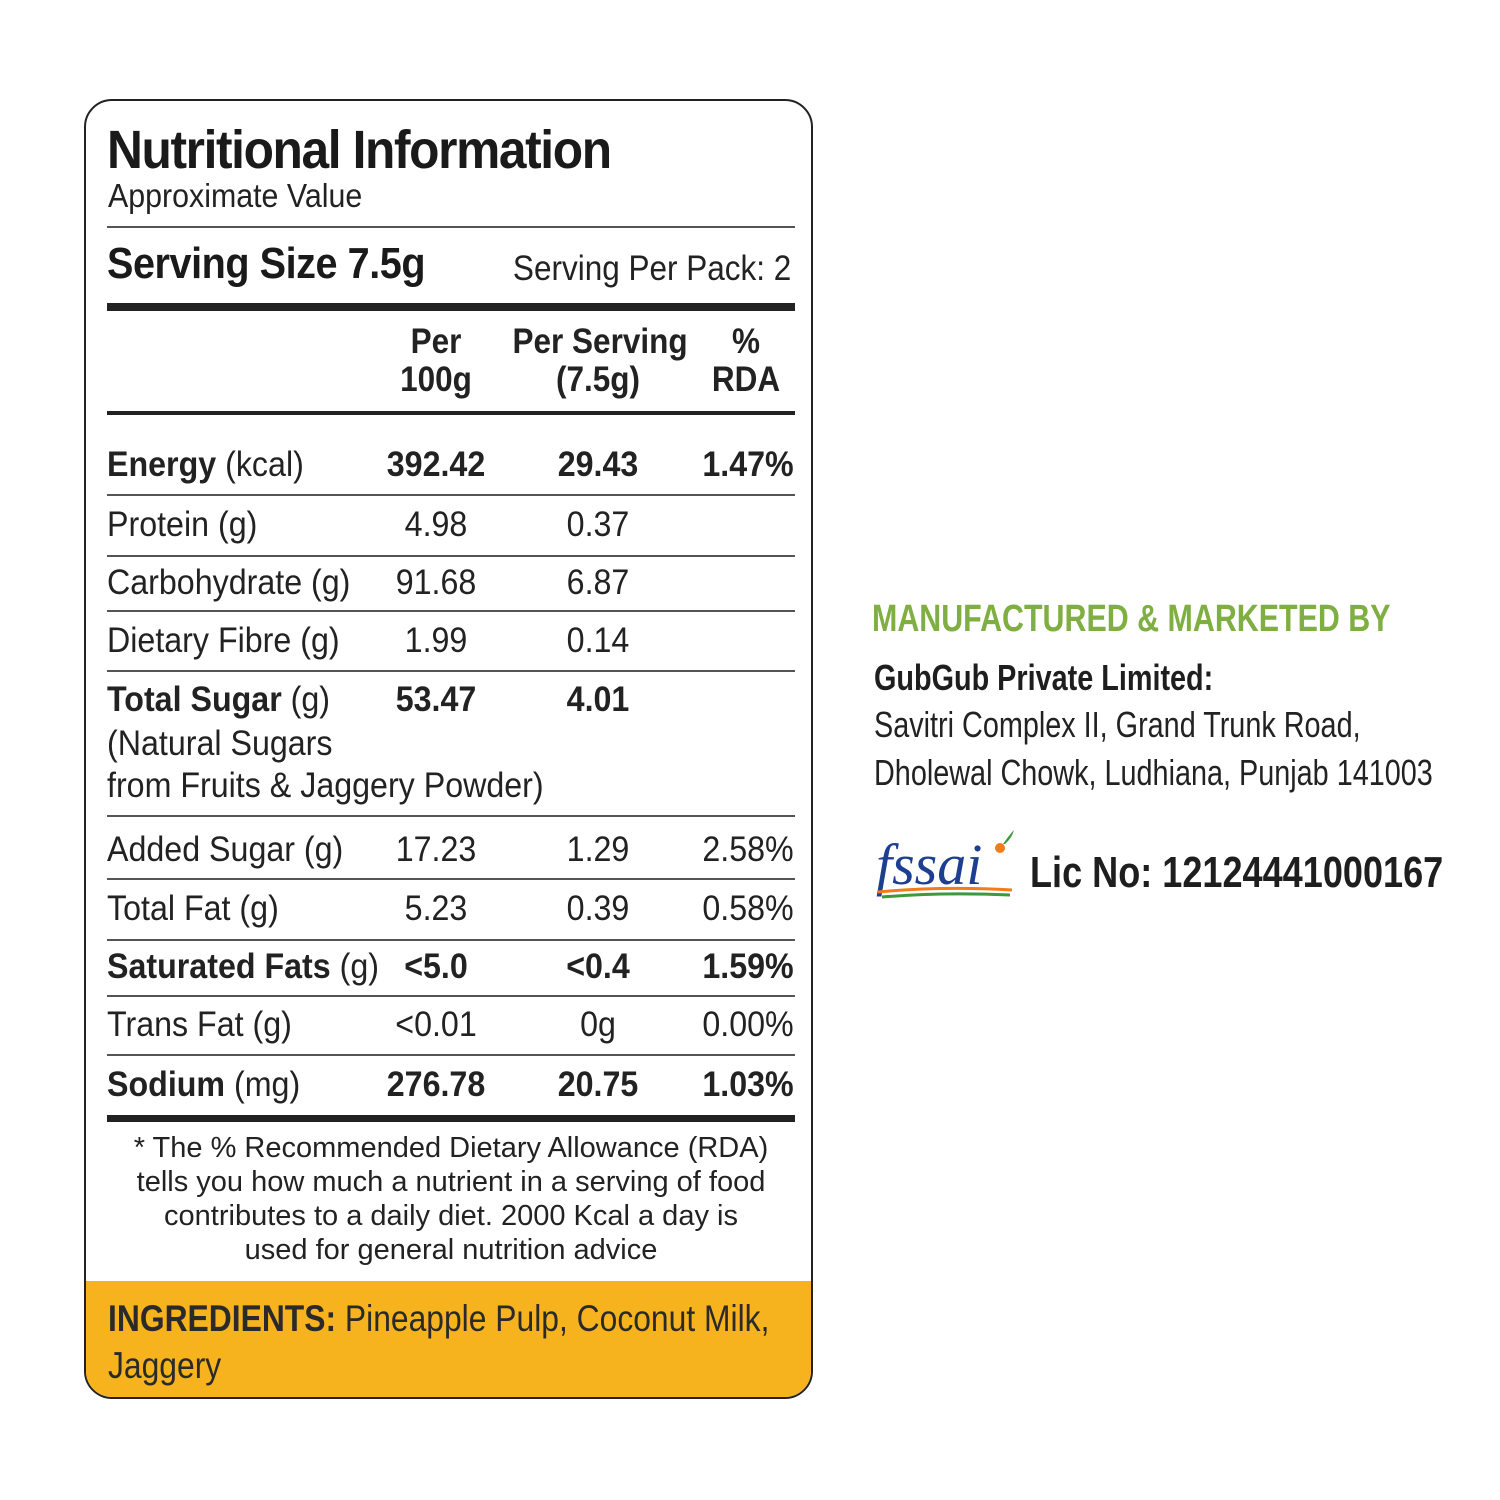 The width and height of the screenshot is (1500, 1500). I want to click on rda-value: 1.59%, so click(748, 966).